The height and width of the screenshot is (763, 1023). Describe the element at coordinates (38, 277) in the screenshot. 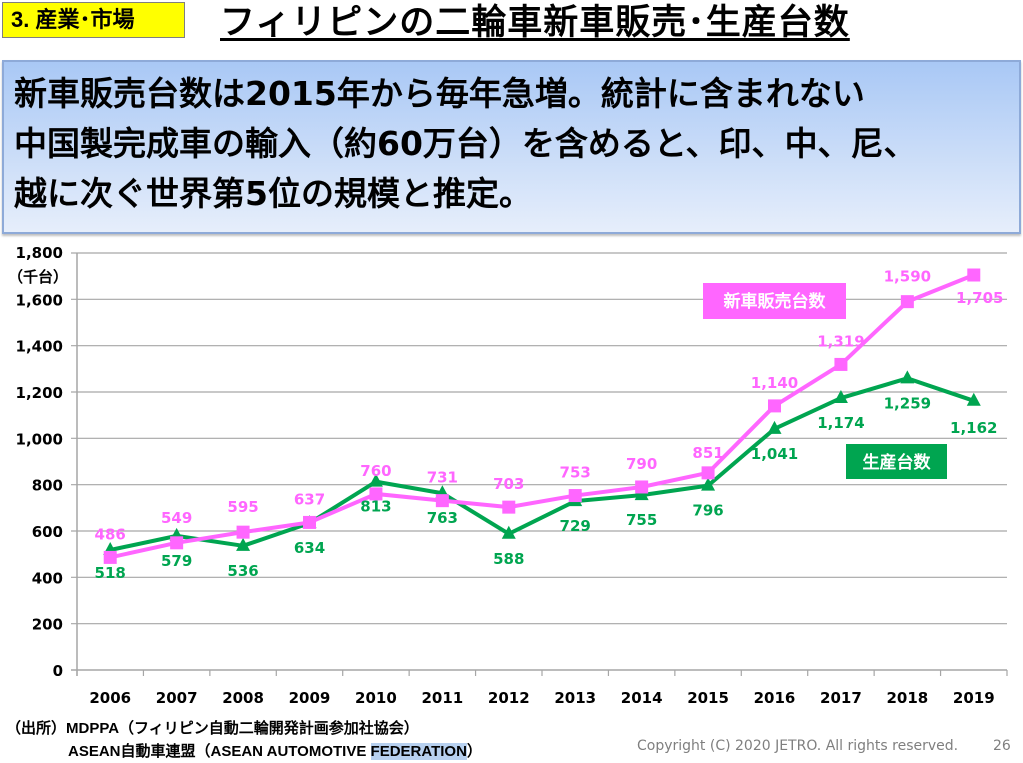

I see `y-axis-unit-label: （千台）` at that location.